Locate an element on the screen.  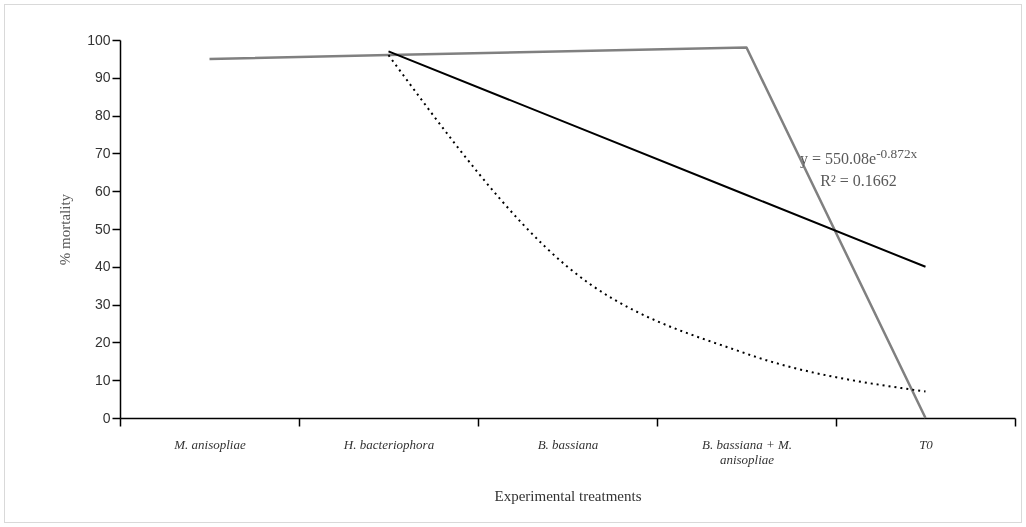
y-tick-label: 70 is located at coordinates (102, 152).